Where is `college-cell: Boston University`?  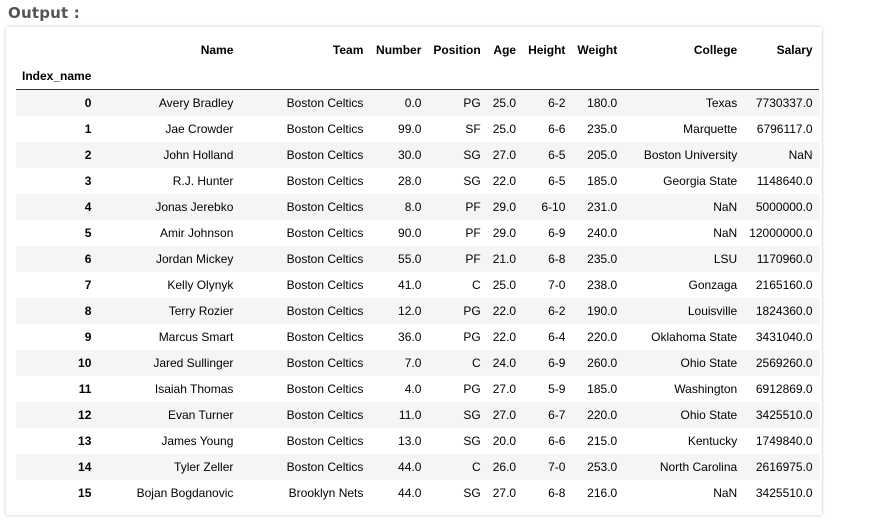
college-cell: Boston University is located at coordinates (690, 155).